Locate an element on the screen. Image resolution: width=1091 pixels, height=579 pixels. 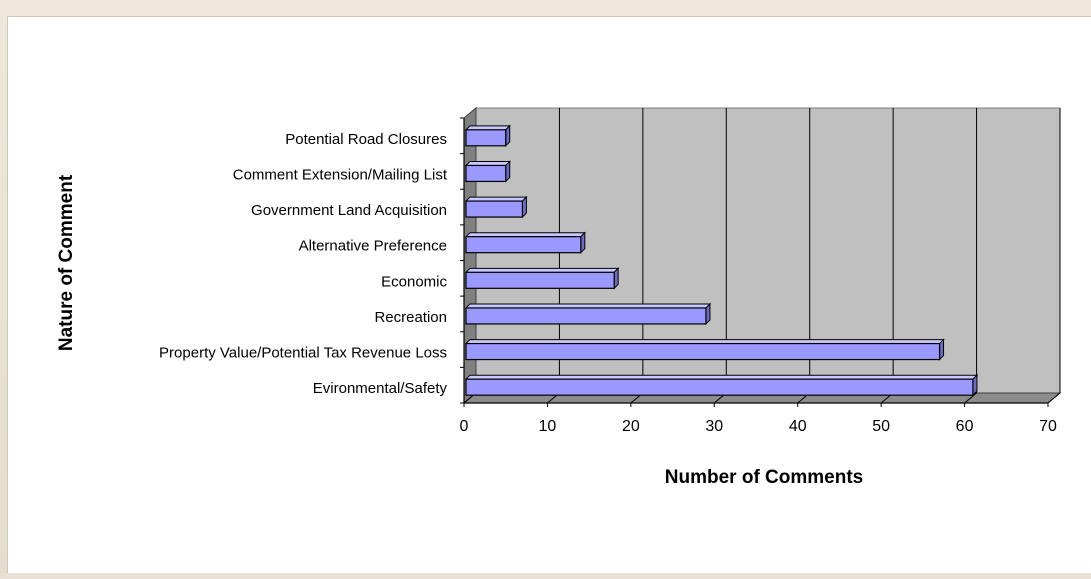
category-label: Comment Extension/Mailing List is located at coordinates (340, 174).